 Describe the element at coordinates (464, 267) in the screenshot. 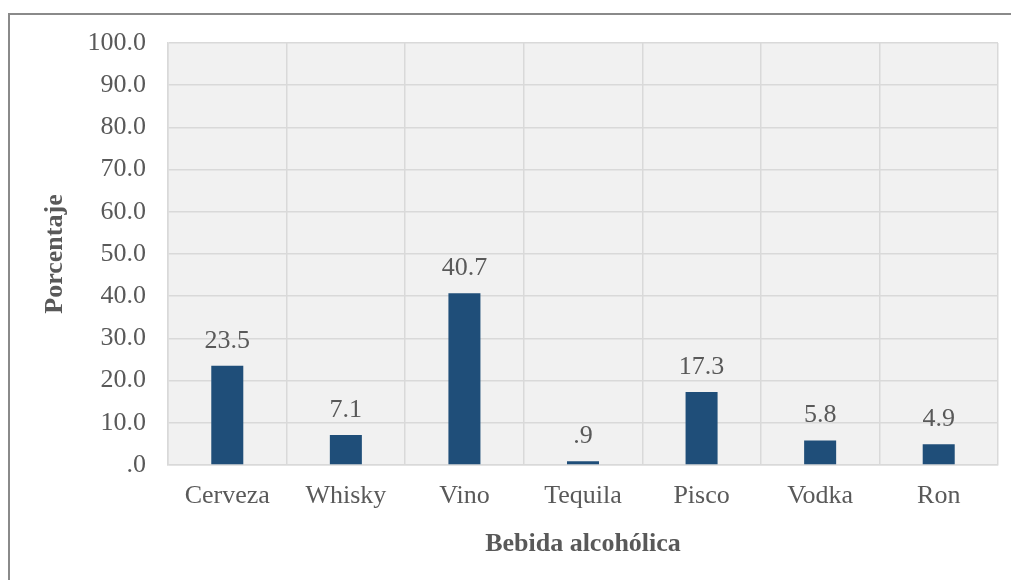

I see `data-label: 40.7` at that location.